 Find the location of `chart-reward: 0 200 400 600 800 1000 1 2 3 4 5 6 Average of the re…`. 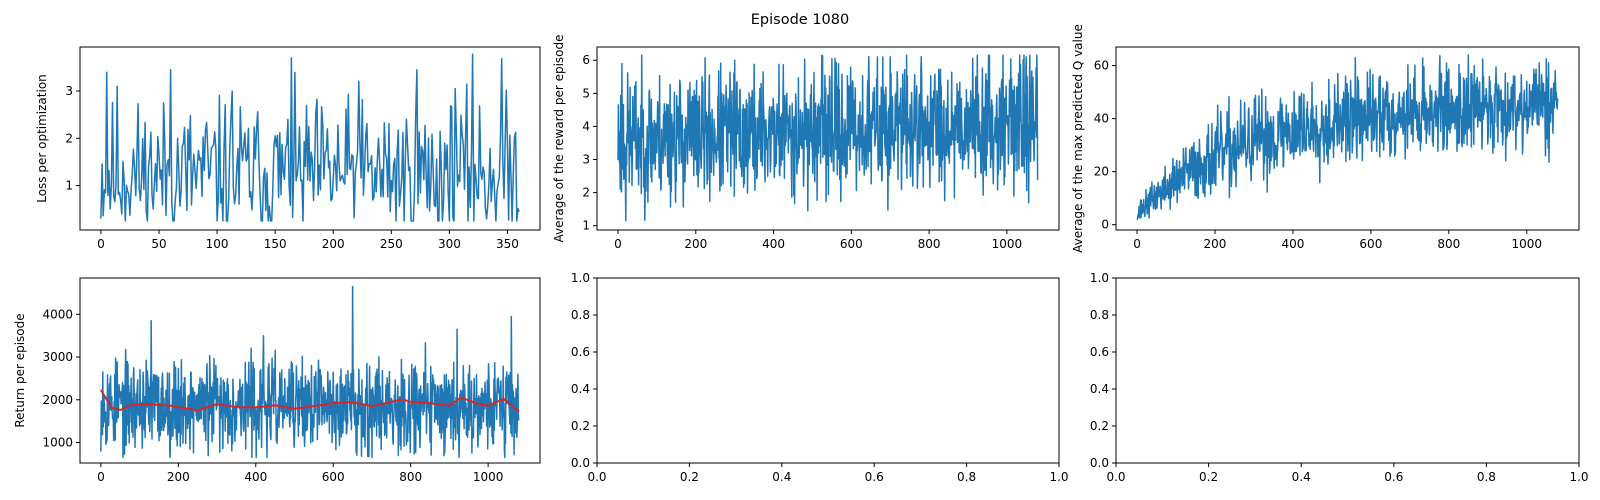

chart-reward: 0 200 400 600 800 1000 1 2 3 4 5 6 Average of the re… is located at coordinates (806, 142).